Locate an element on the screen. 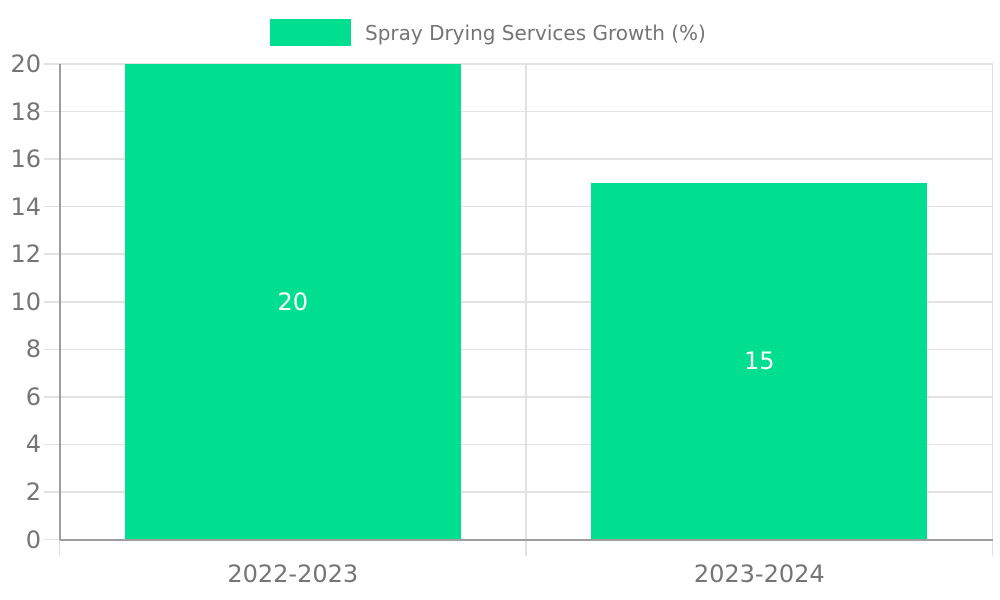  y-tick-label: 2 is located at coordinates (33, 491).